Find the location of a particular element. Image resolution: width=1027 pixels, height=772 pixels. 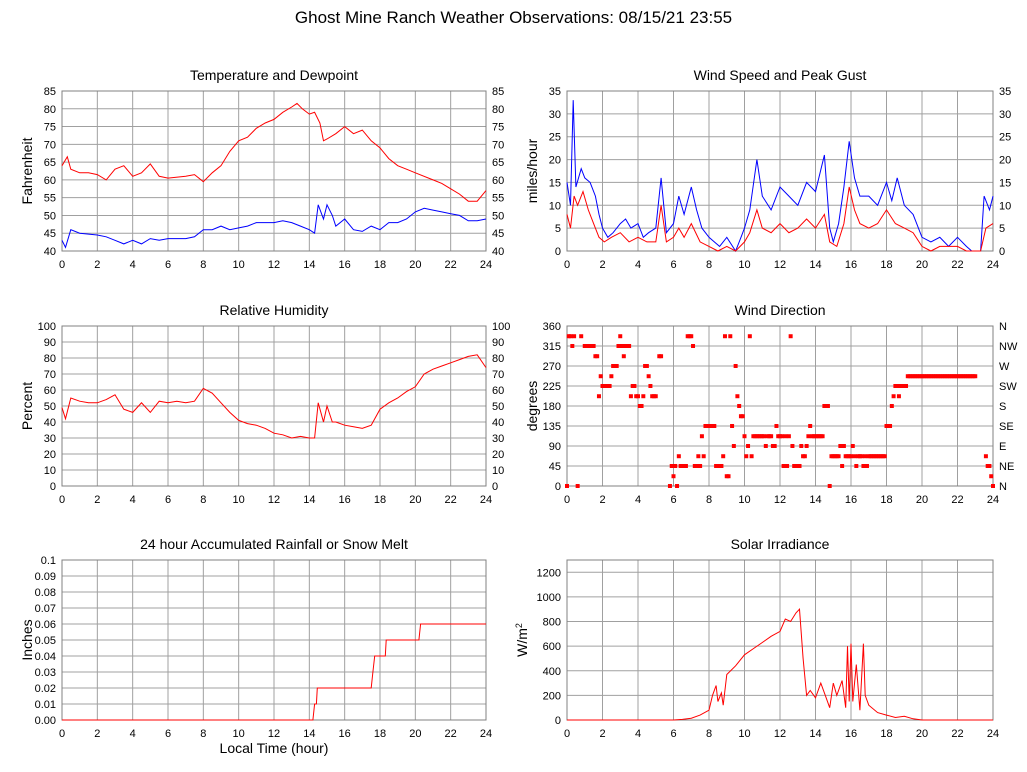

y-axis-label: Inches is located at coordinates (27, 639).